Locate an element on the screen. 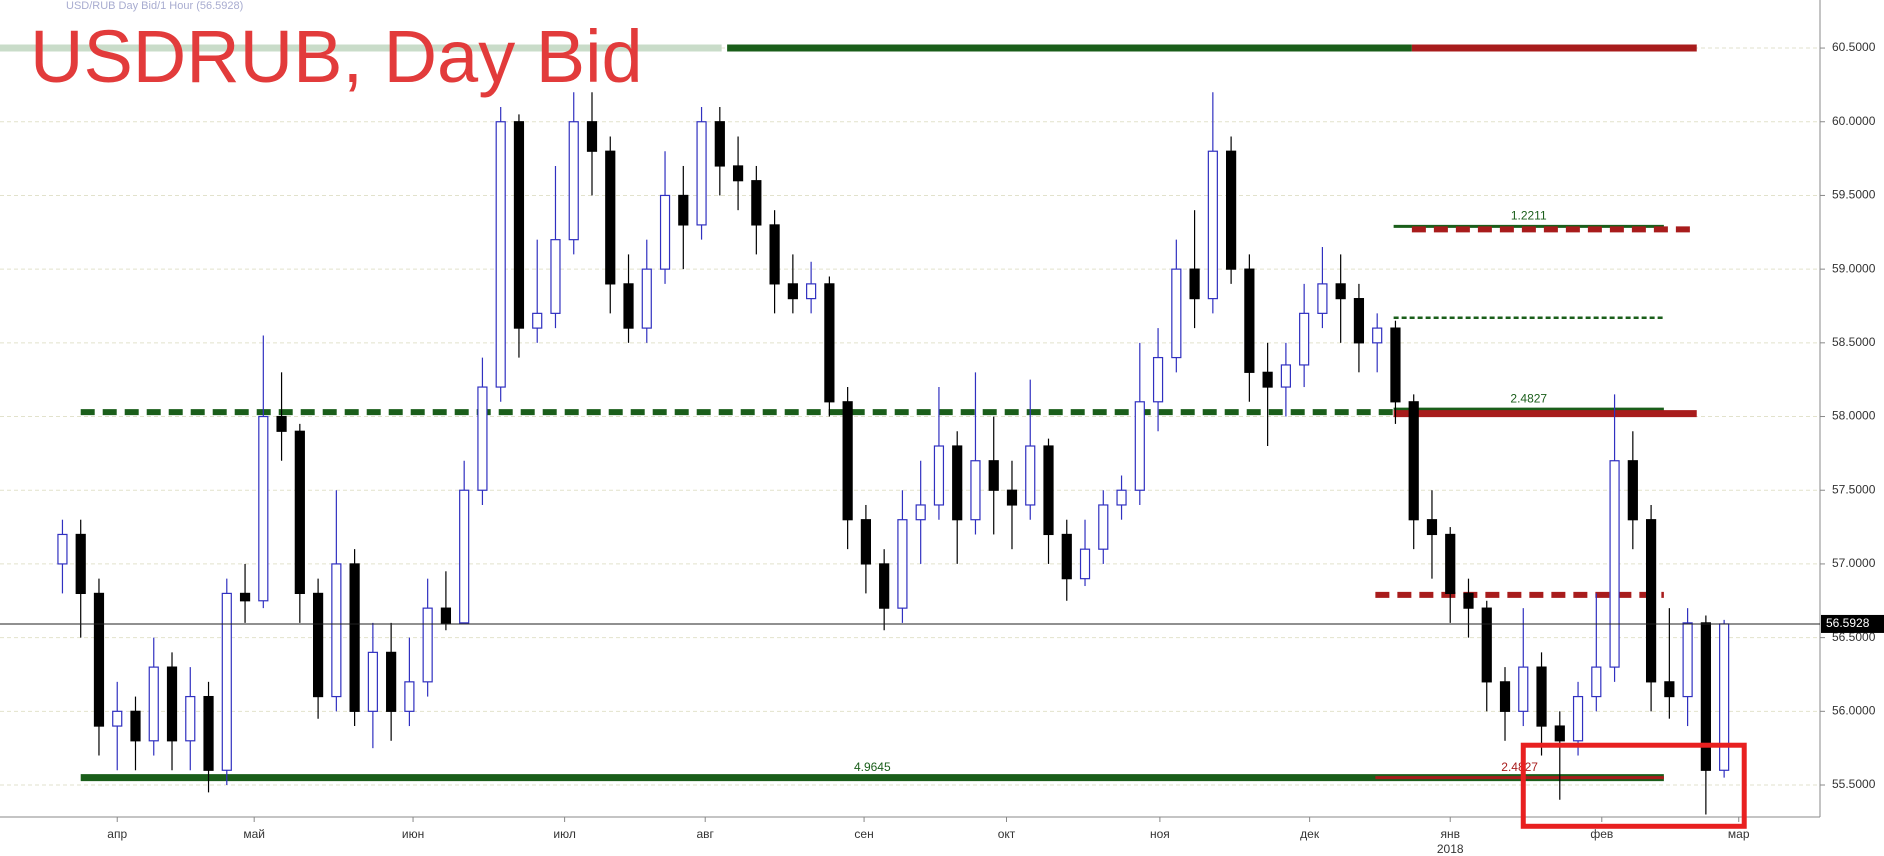 The image size is (1884, 856). current-price-label: 56.5928 is located at coordinates (1848, 623).